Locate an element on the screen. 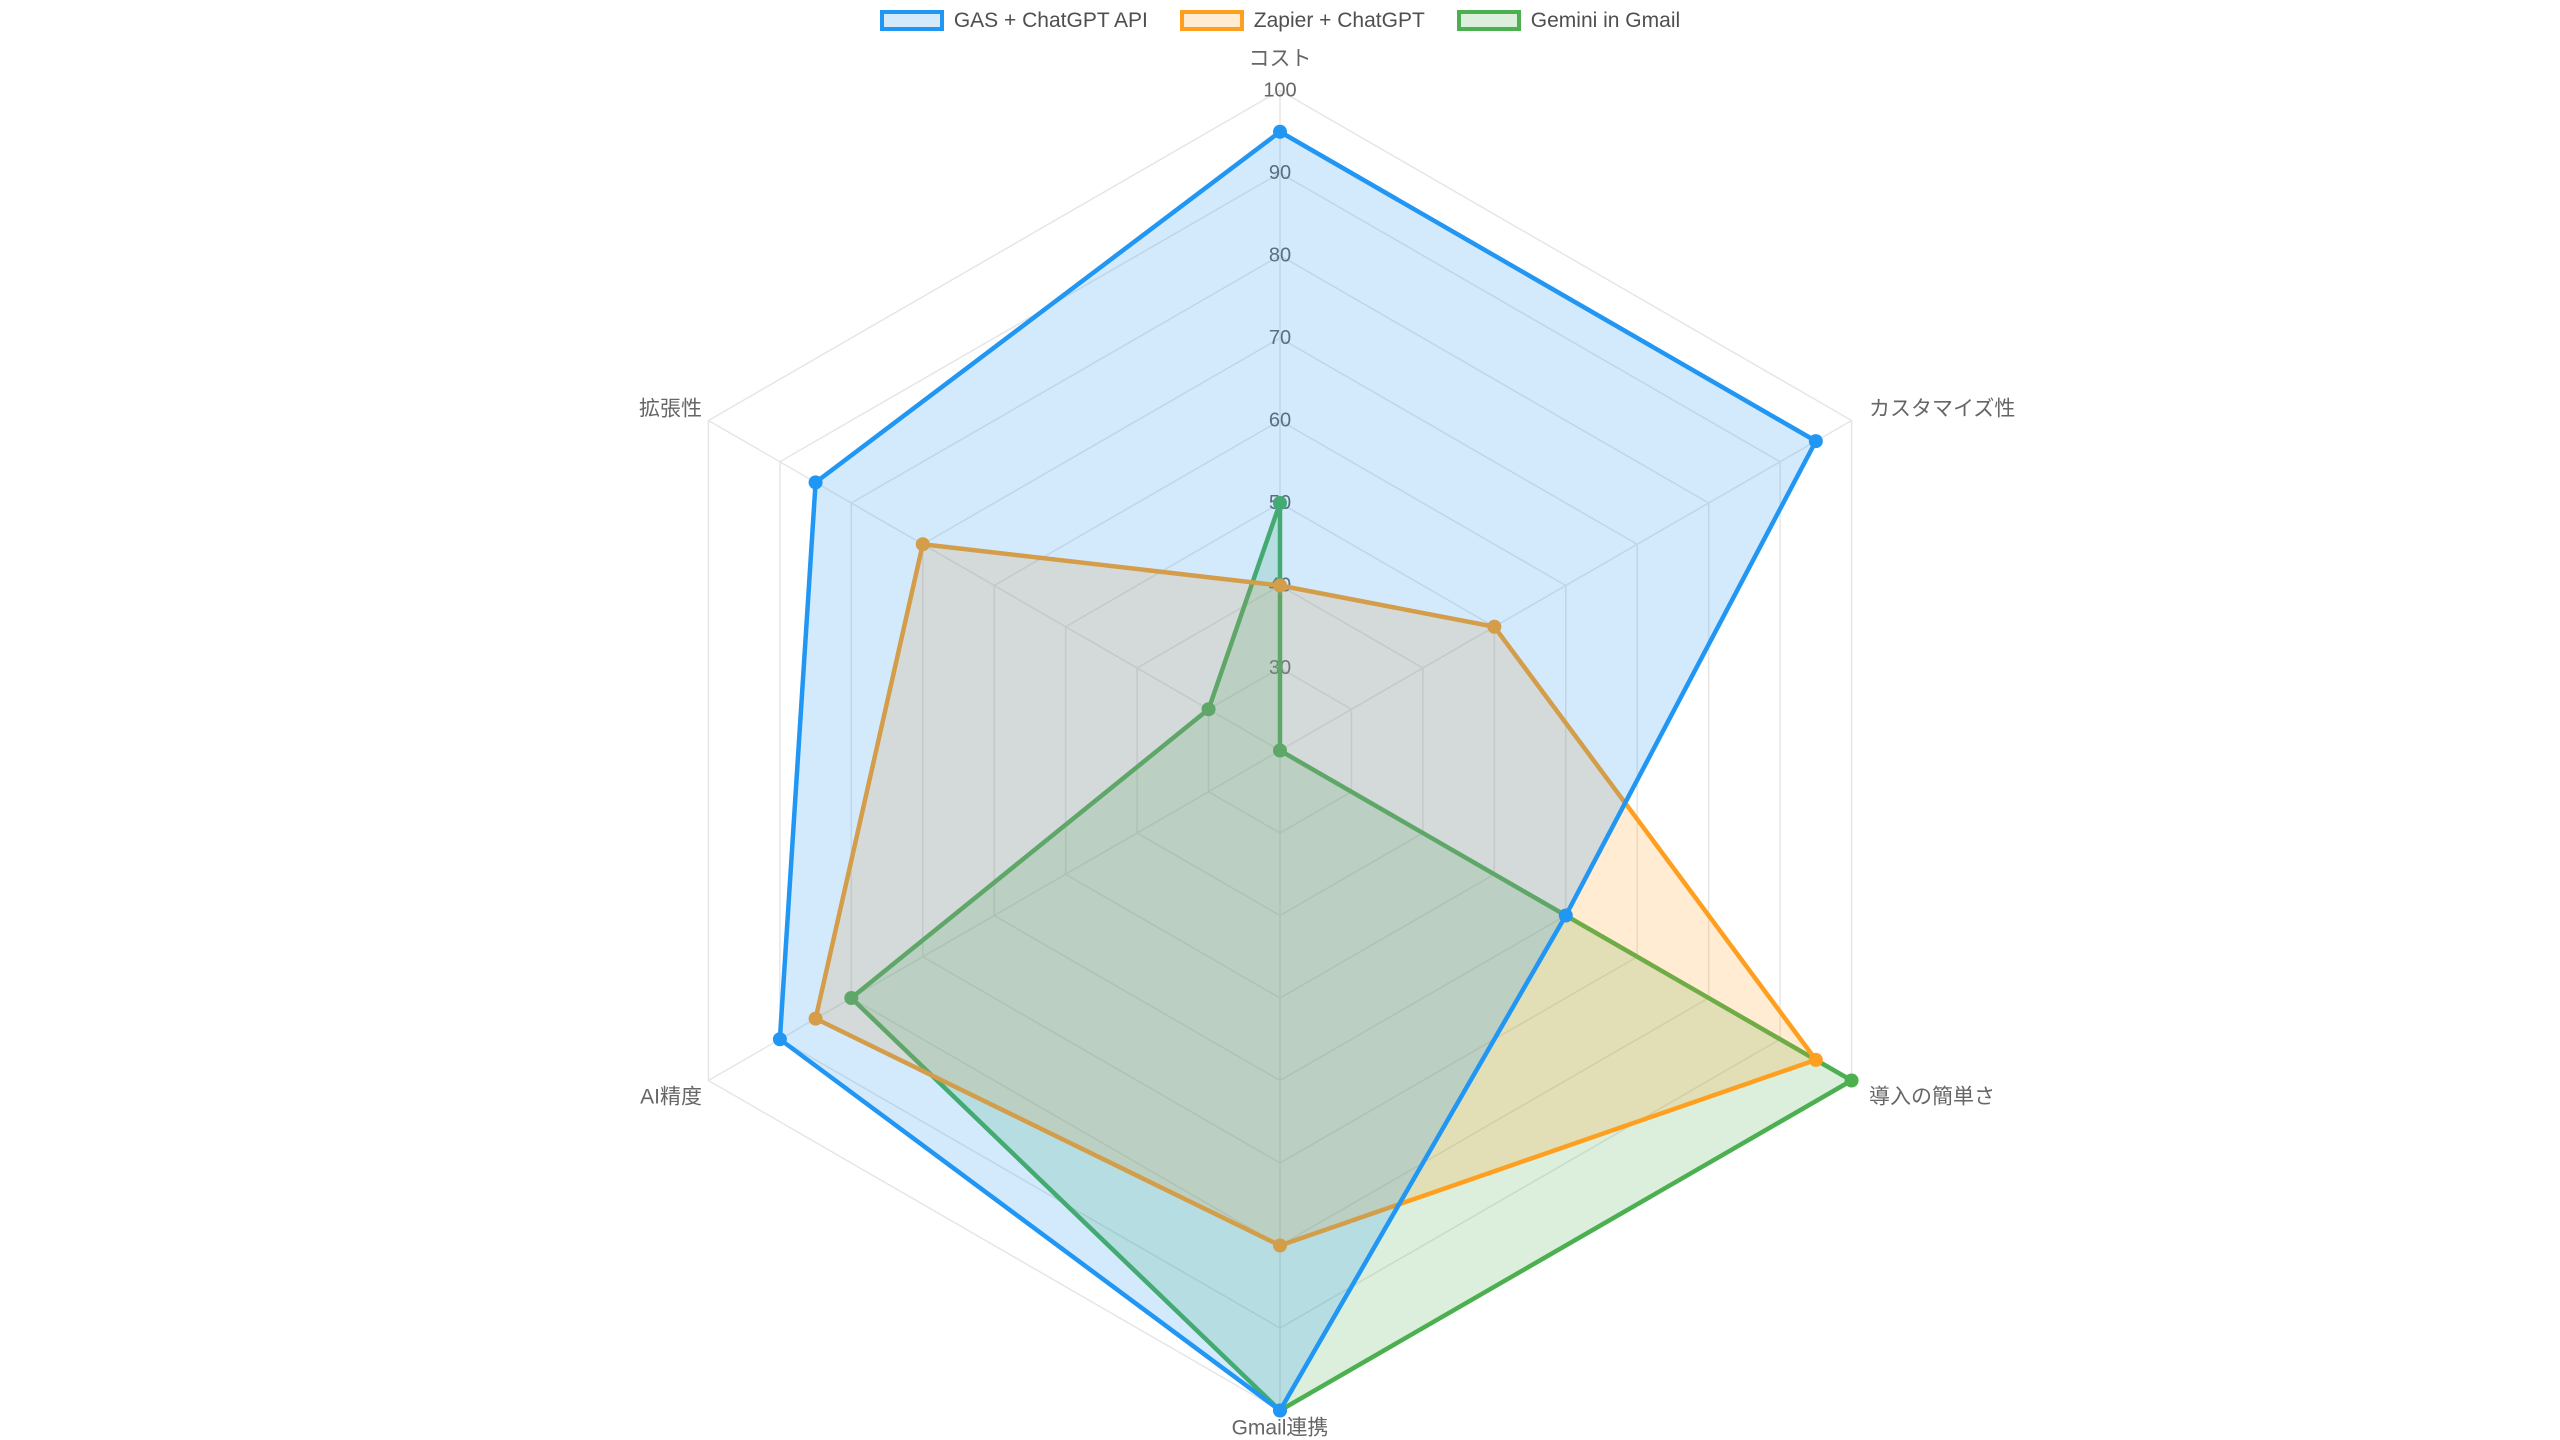 The height and width of the screenshot is (1440, 2560). data-point-s0-a2 is located at coordinates (1565, 915).